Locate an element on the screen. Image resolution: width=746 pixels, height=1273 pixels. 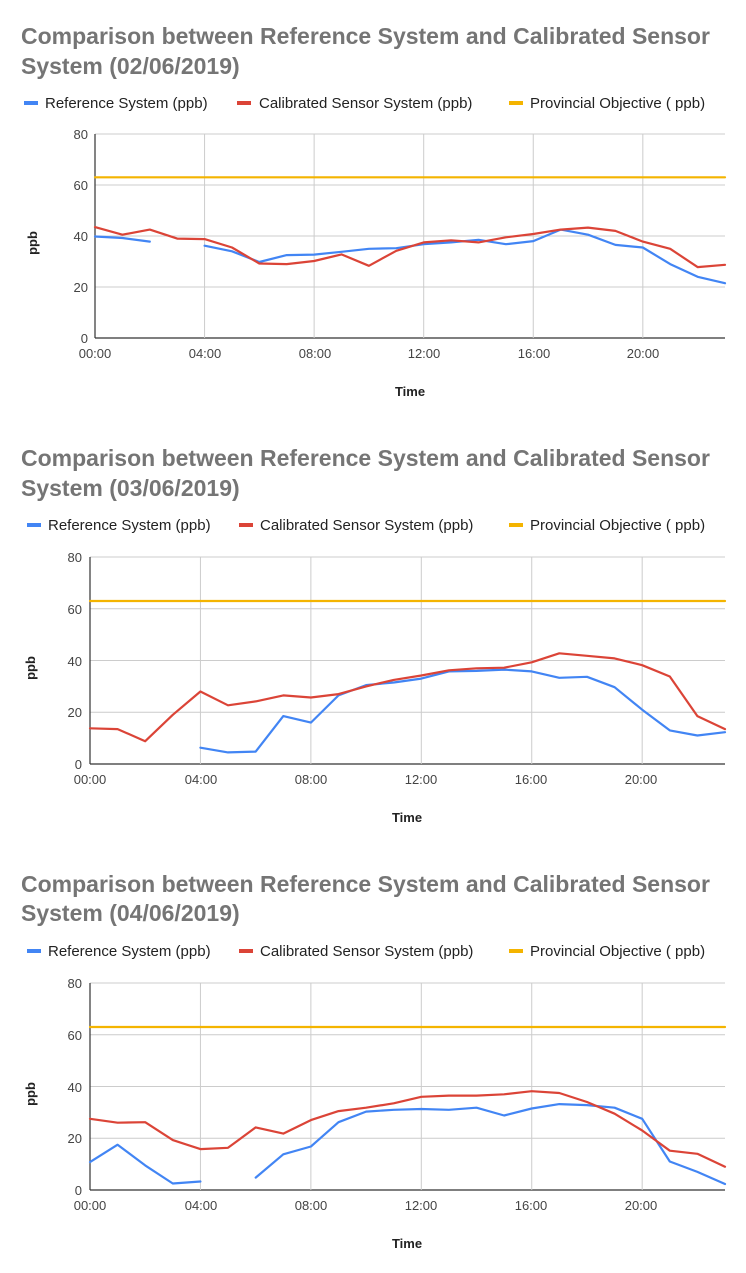
chart-3-title-line-2: System (04/06/2019) is located at coordinates (130, 913).